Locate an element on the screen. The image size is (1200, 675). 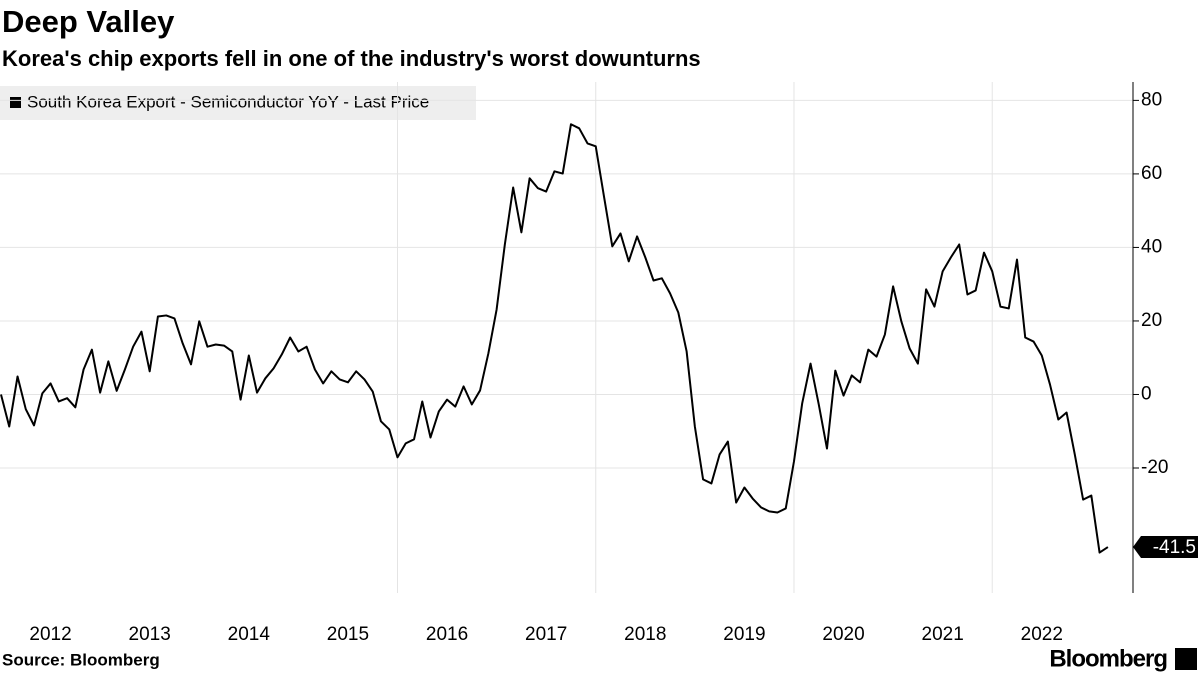
legend-box is located at coordinates (238, 103).